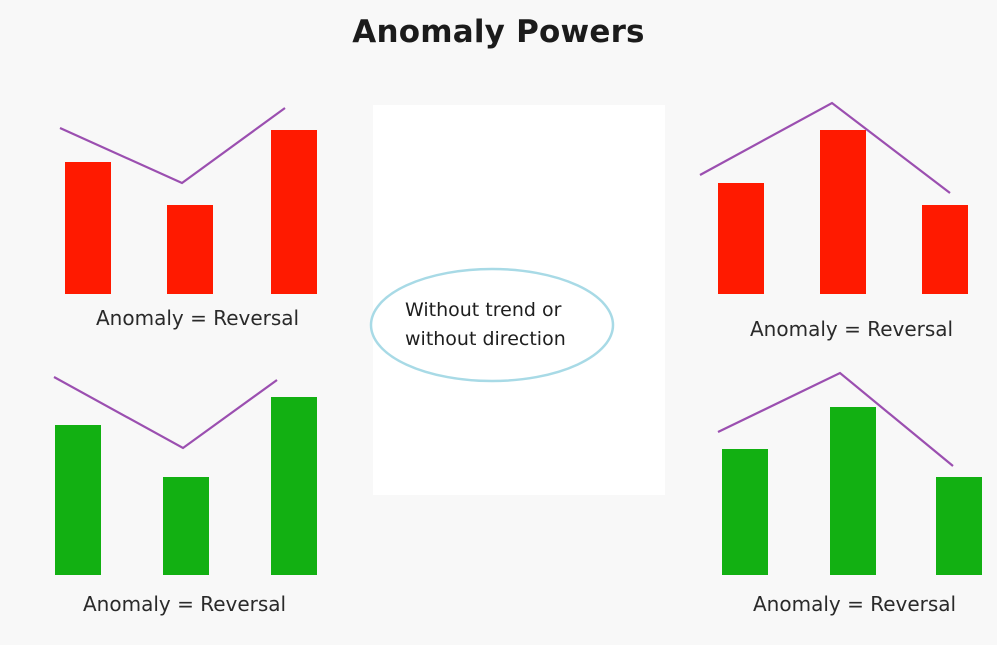 The image size is (997, 645). Describe the element at coordinates (498, 32) in the screenshot. I see `page-title: Anomaly Powers` at that location.